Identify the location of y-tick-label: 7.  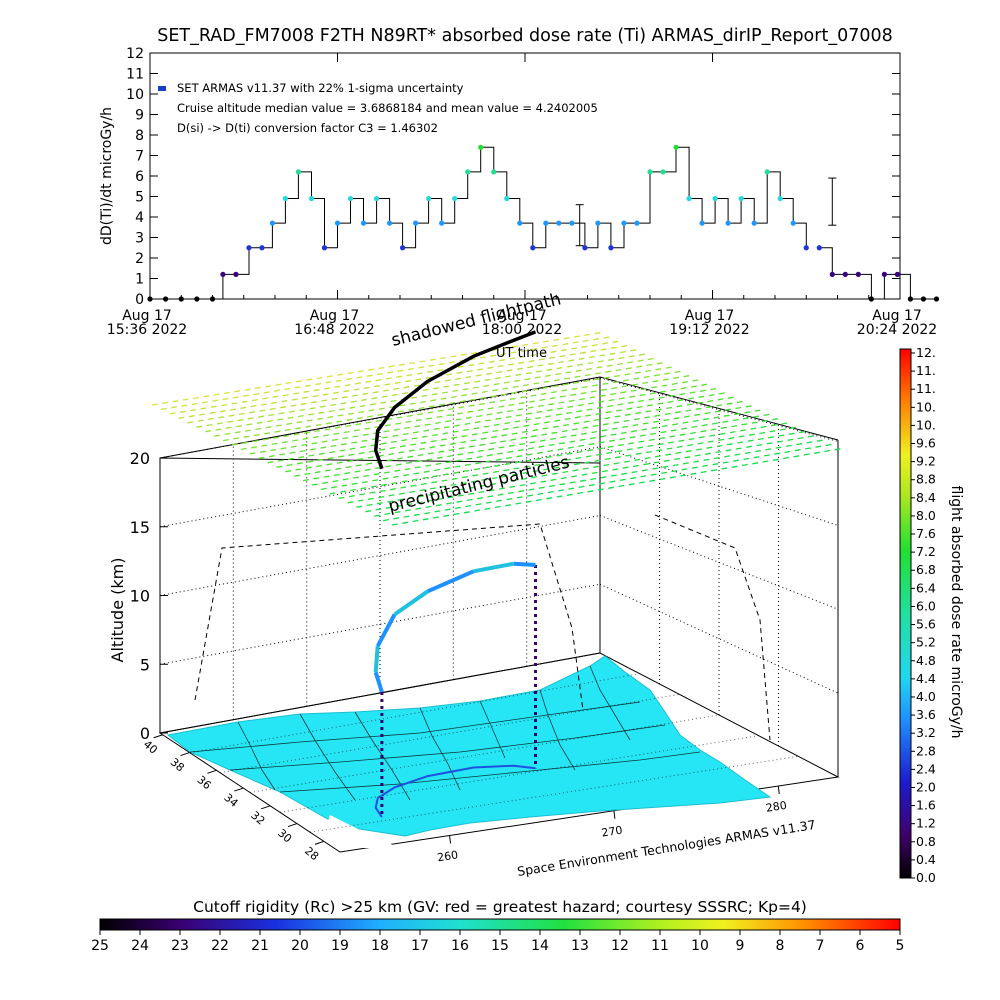
(139, 157).